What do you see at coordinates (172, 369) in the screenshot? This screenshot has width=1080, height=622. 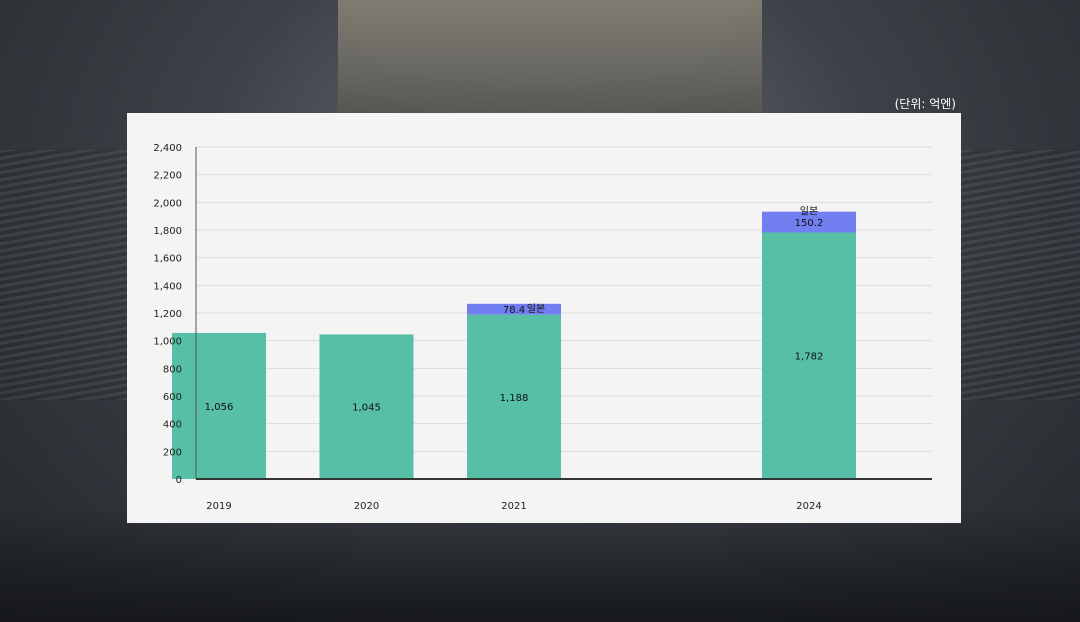 I see `y-tick-label: 800` at bounding box center [172, 369].